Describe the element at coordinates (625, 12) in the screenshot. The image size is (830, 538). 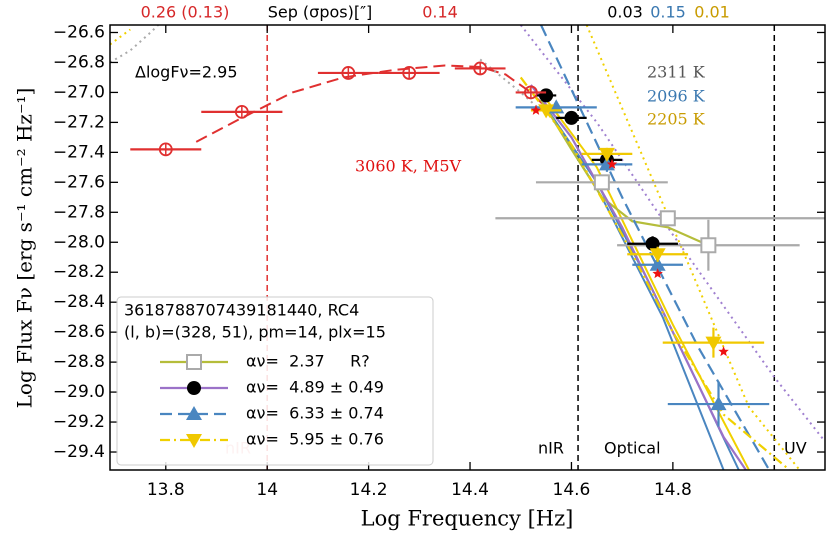
I see `top-label: 0.03` at that location.